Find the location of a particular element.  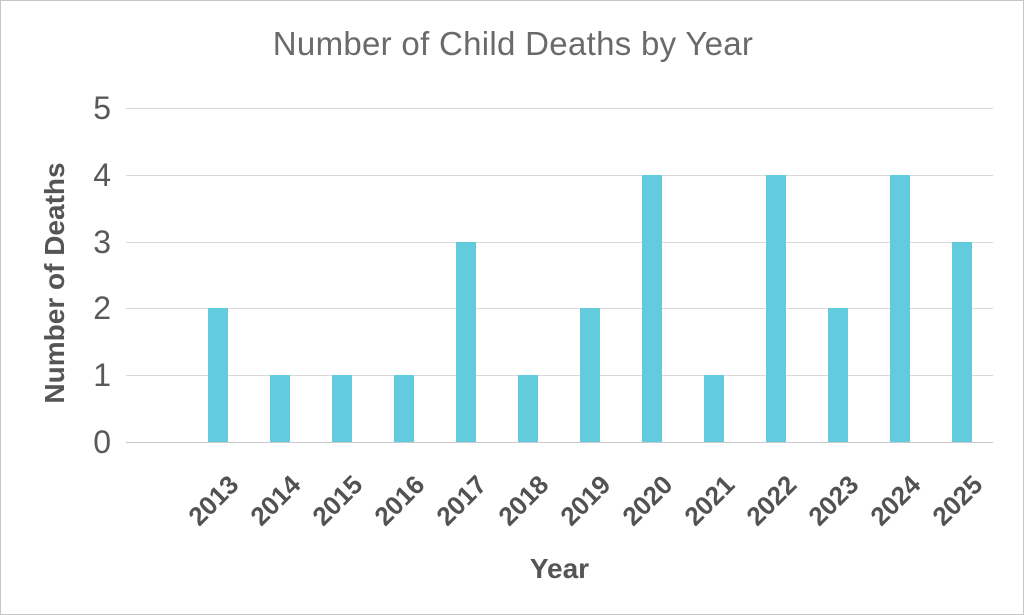

bar-2022 is located at coordinates (776, 308).